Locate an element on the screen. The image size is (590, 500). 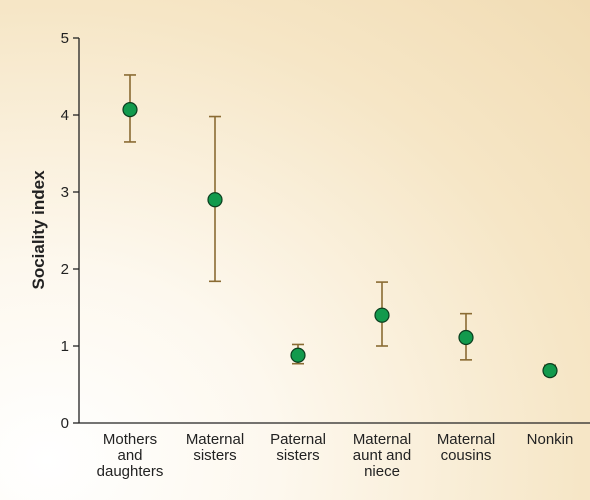
x-category-label-line: Mothers is located at coordinates (130, 439).